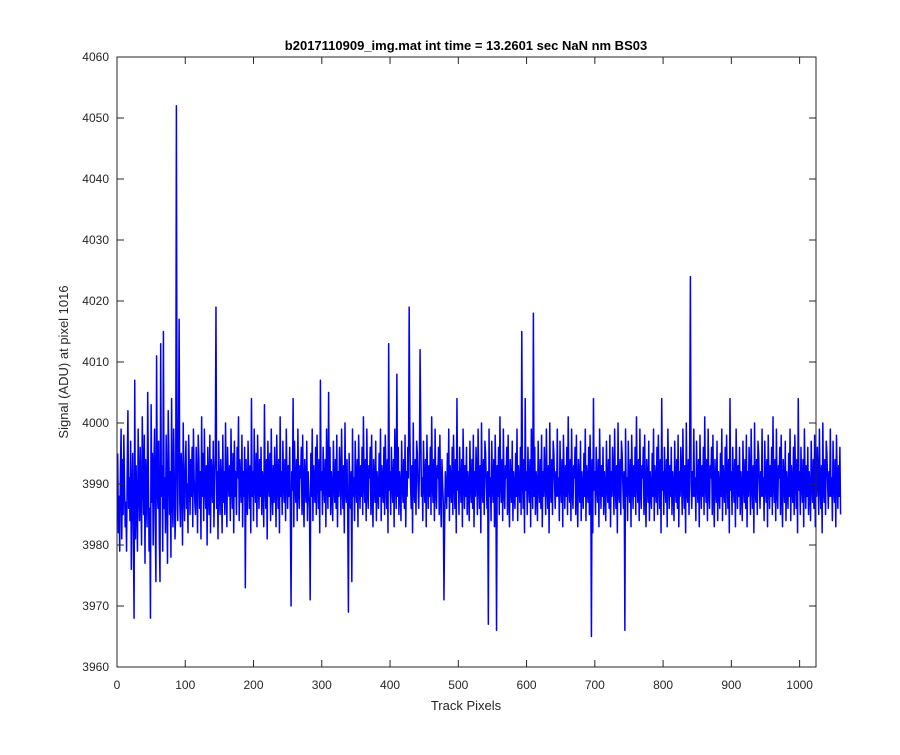  Describe the element at coordinates (95, 484) in the screenshot. I see `y-tick-label: 3990` at that location.